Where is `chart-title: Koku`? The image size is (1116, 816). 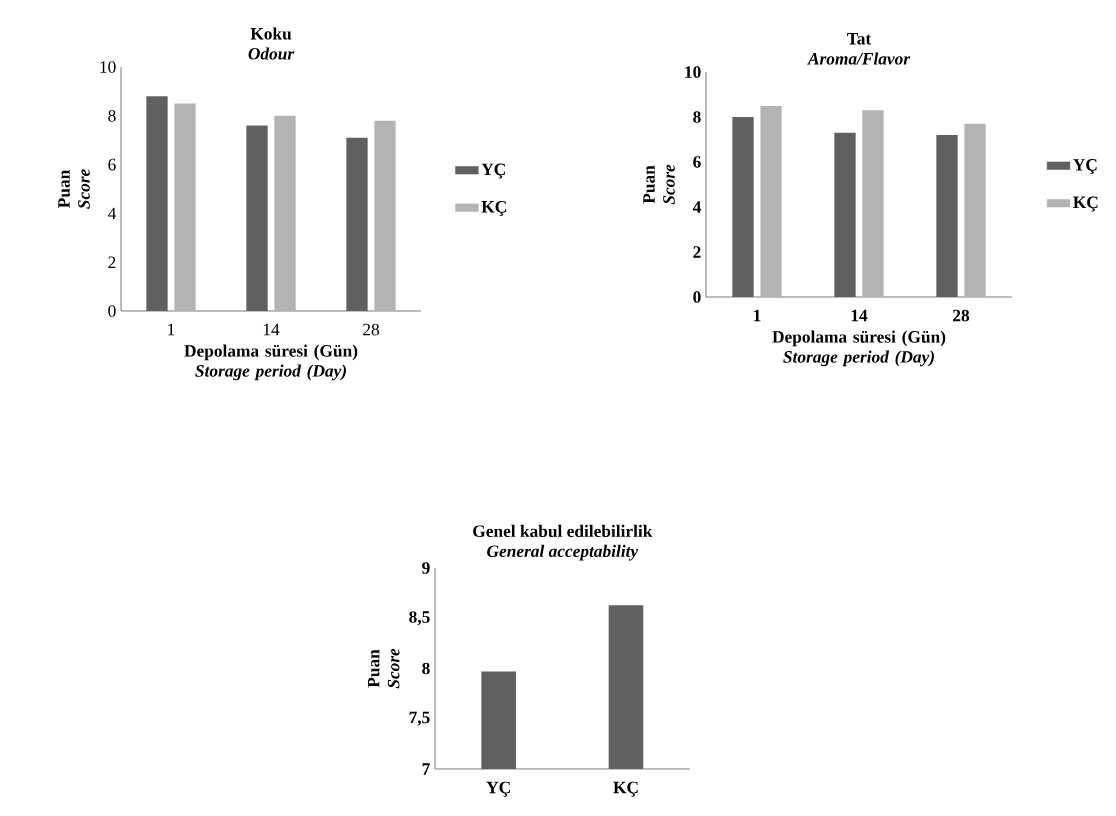 chart-title: Koku is located at coordinates (271, 33).